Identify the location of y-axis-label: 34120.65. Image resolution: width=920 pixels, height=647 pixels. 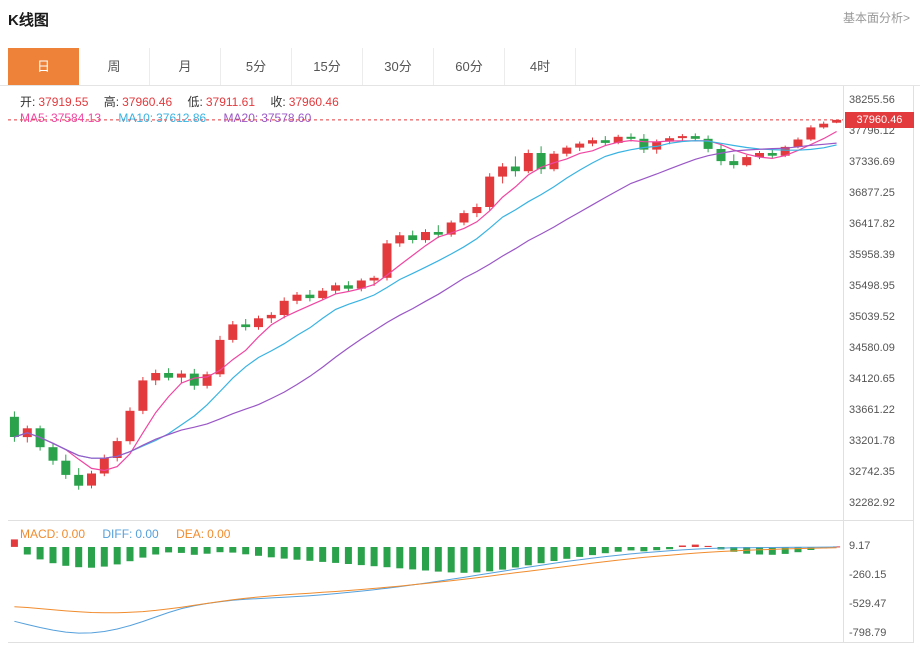
(872, 379).